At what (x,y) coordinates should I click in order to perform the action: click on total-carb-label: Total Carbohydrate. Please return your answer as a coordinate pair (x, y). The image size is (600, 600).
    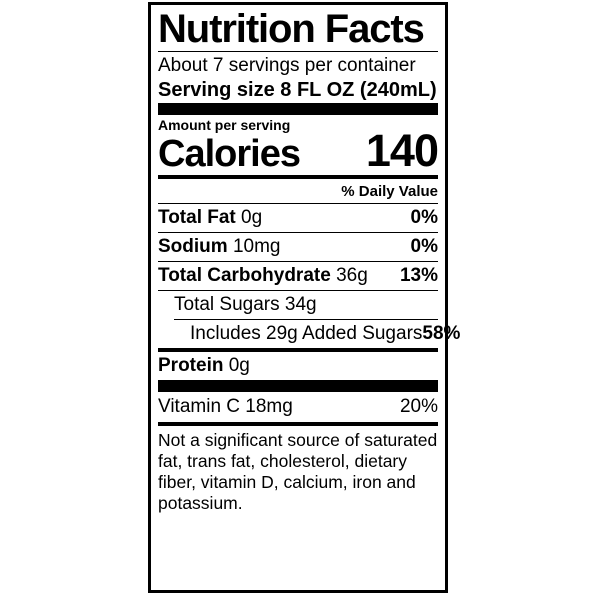
    Looking at the image, I should click on (244, 275).